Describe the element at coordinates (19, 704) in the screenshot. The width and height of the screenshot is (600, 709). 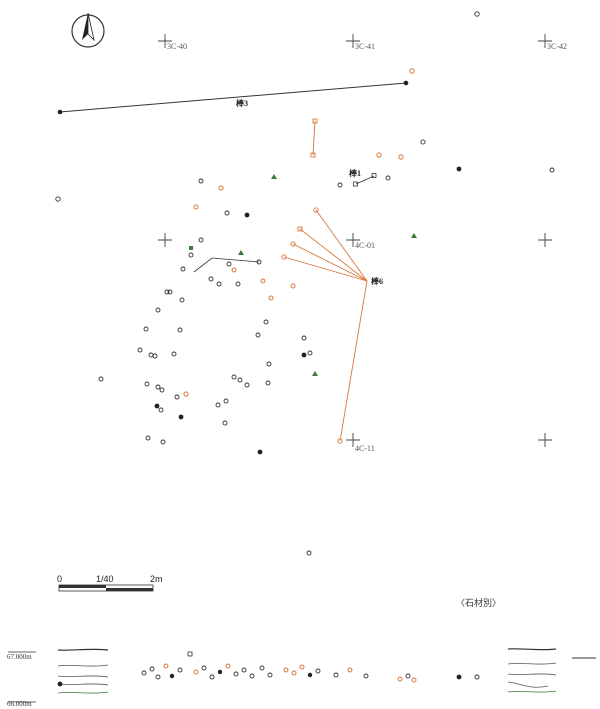
I see `section-elevation-bottom: 66.000m` at that location.